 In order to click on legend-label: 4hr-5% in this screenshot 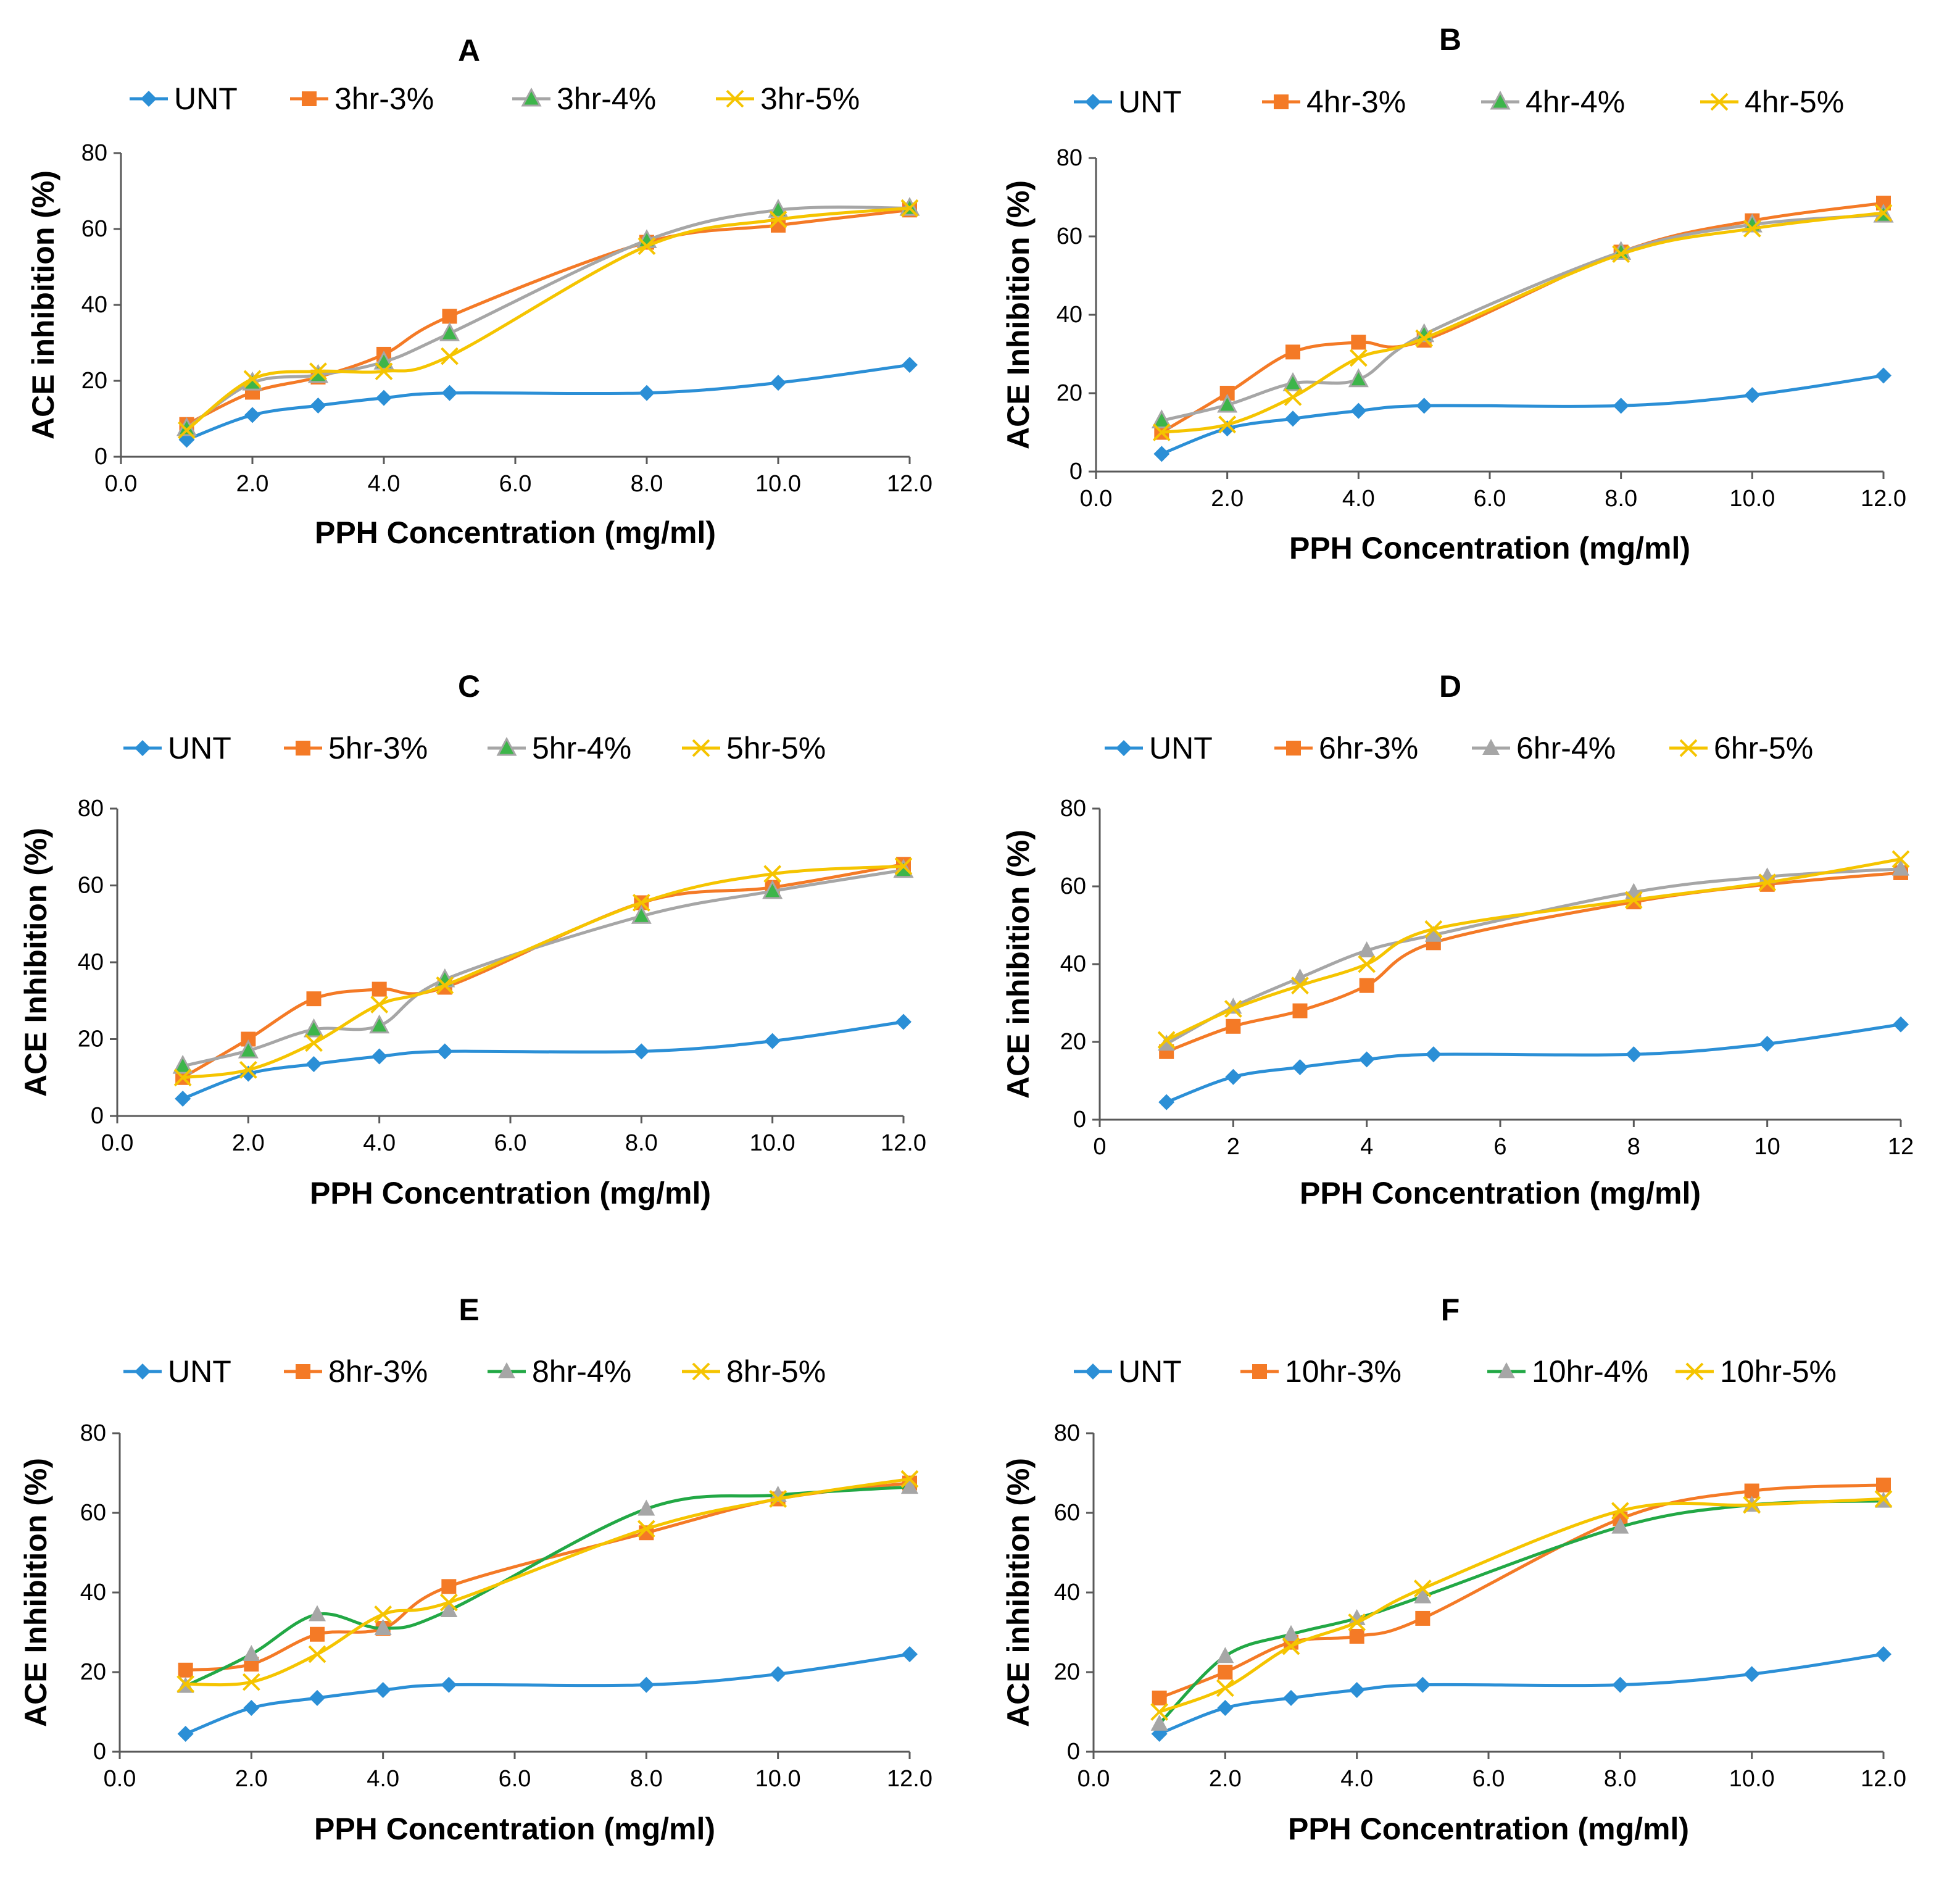, I will do `click(1794, 102)`.